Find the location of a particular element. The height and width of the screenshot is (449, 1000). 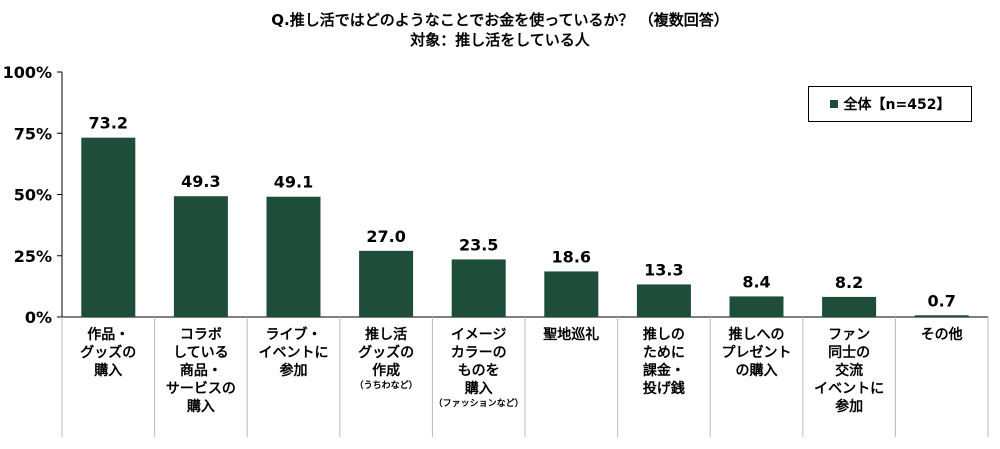

y-tick-label: 100% is located at coordinates (27, 72).